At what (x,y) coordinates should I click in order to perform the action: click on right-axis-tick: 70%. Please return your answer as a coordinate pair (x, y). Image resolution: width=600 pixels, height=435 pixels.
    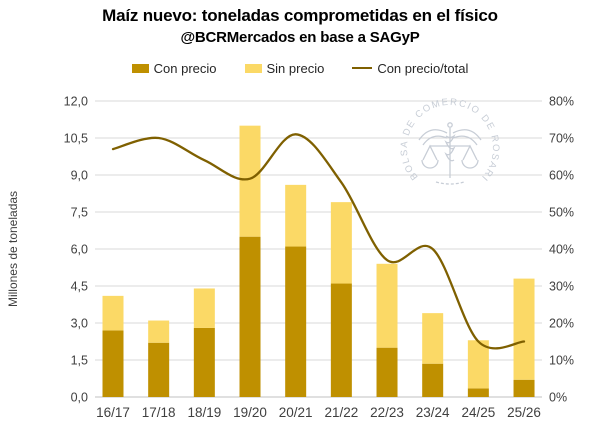
    Looking at the image, I should click on (561, 139).